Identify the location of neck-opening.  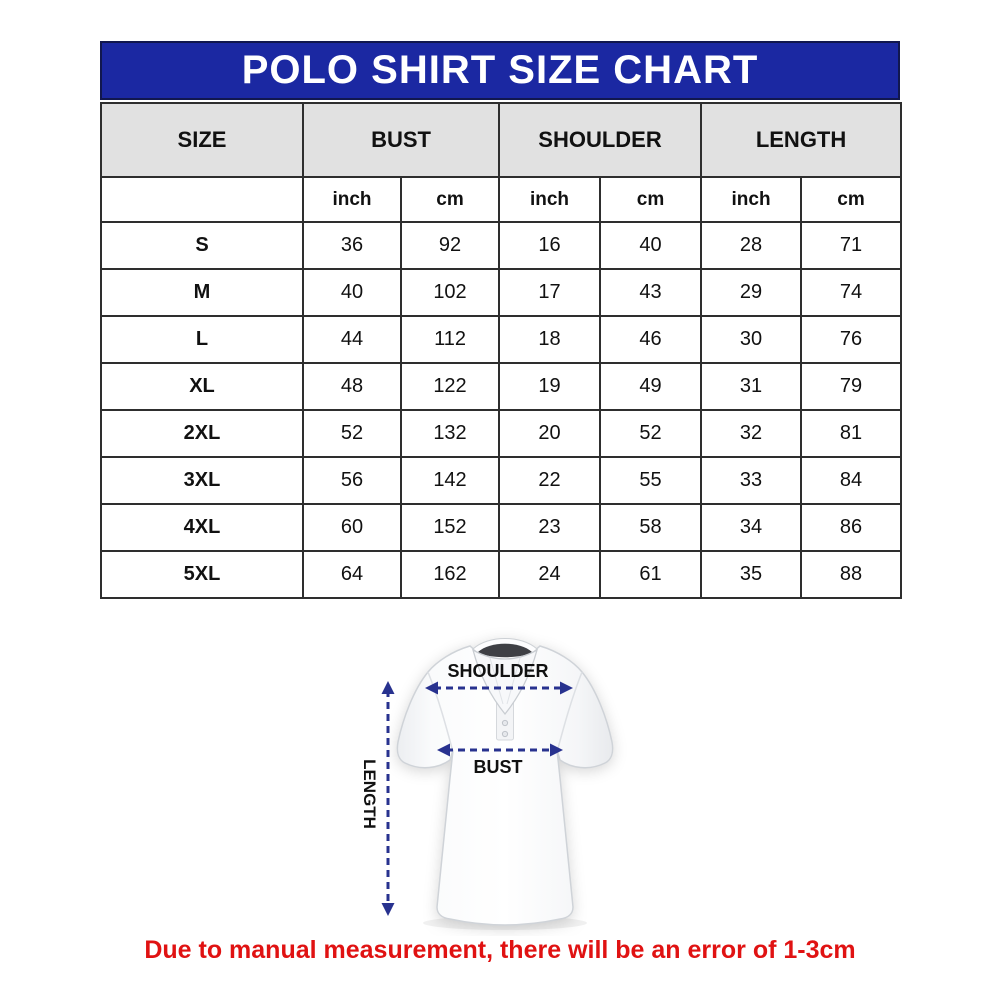
(505, 650).